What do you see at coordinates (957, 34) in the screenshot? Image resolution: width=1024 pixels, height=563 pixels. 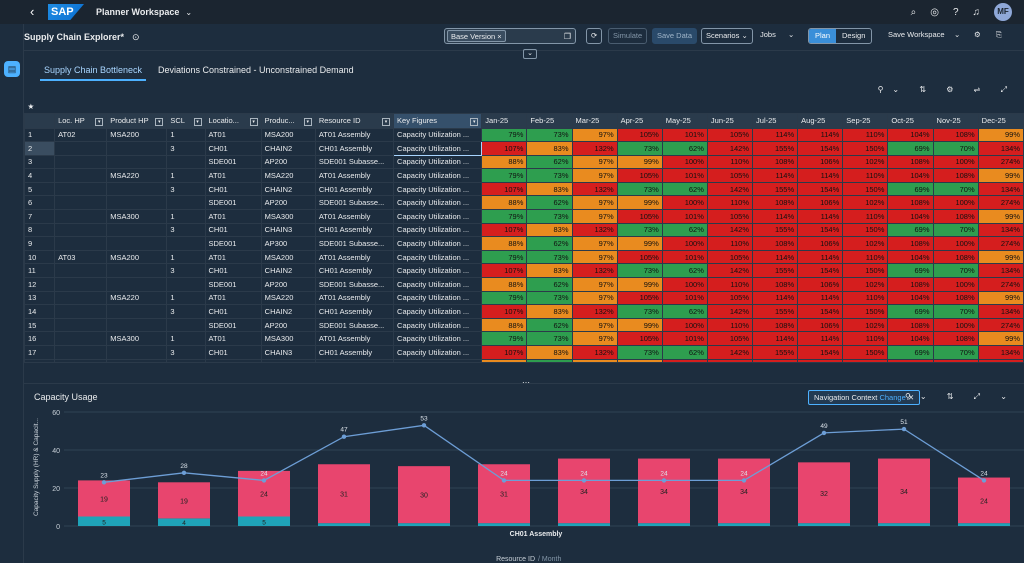 I see `save-chevron-icon: ⌄` at bounding box center [957, 34].